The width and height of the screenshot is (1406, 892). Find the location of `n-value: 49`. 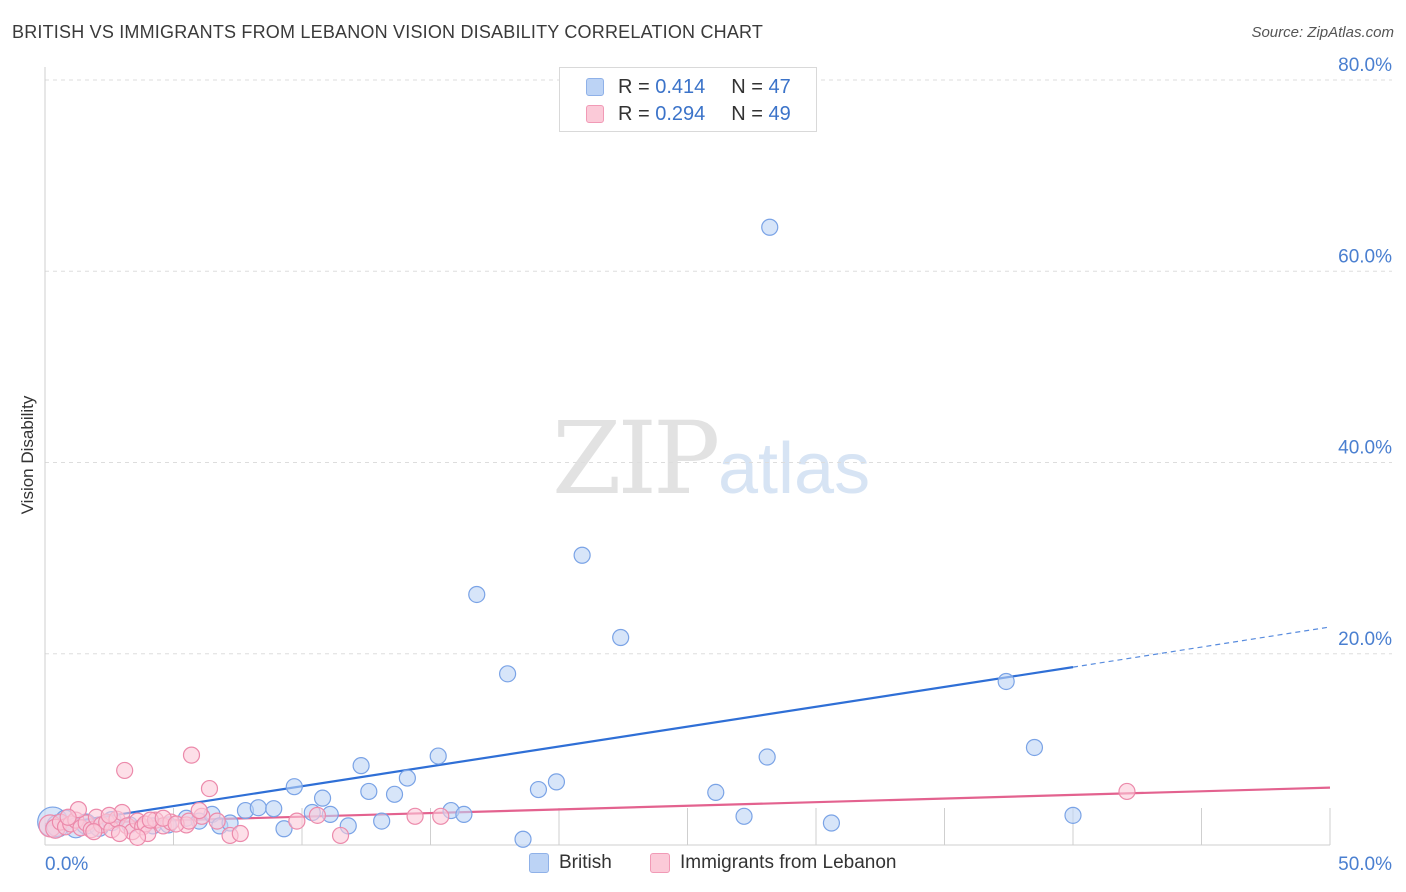

n-value: 49 is located at coordinates (779, 113).